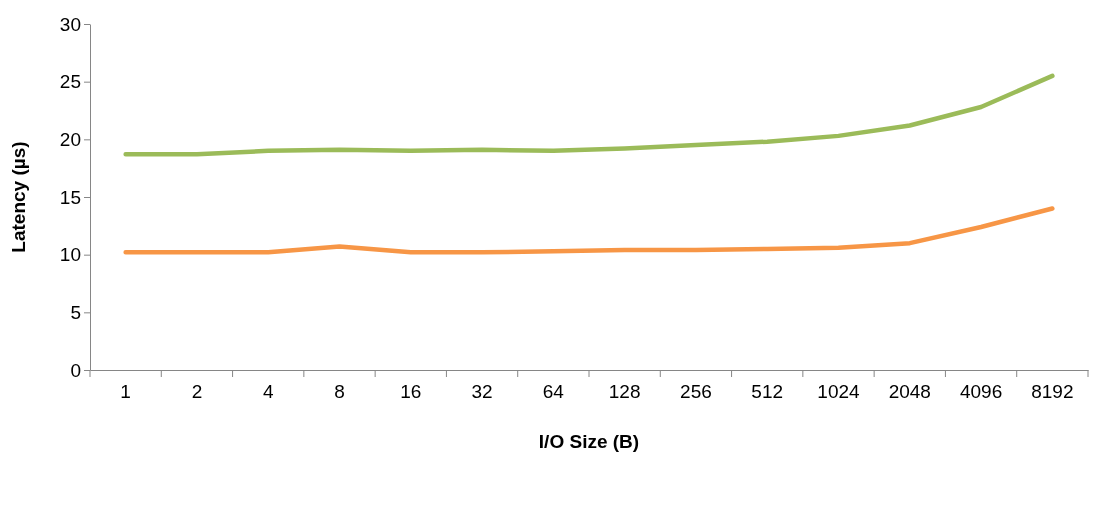 This screenshot has width=1098, height=506. Describe the element at coordinates (70, 139) in the screenshot. I see `y-tick-label: 20` at that location.